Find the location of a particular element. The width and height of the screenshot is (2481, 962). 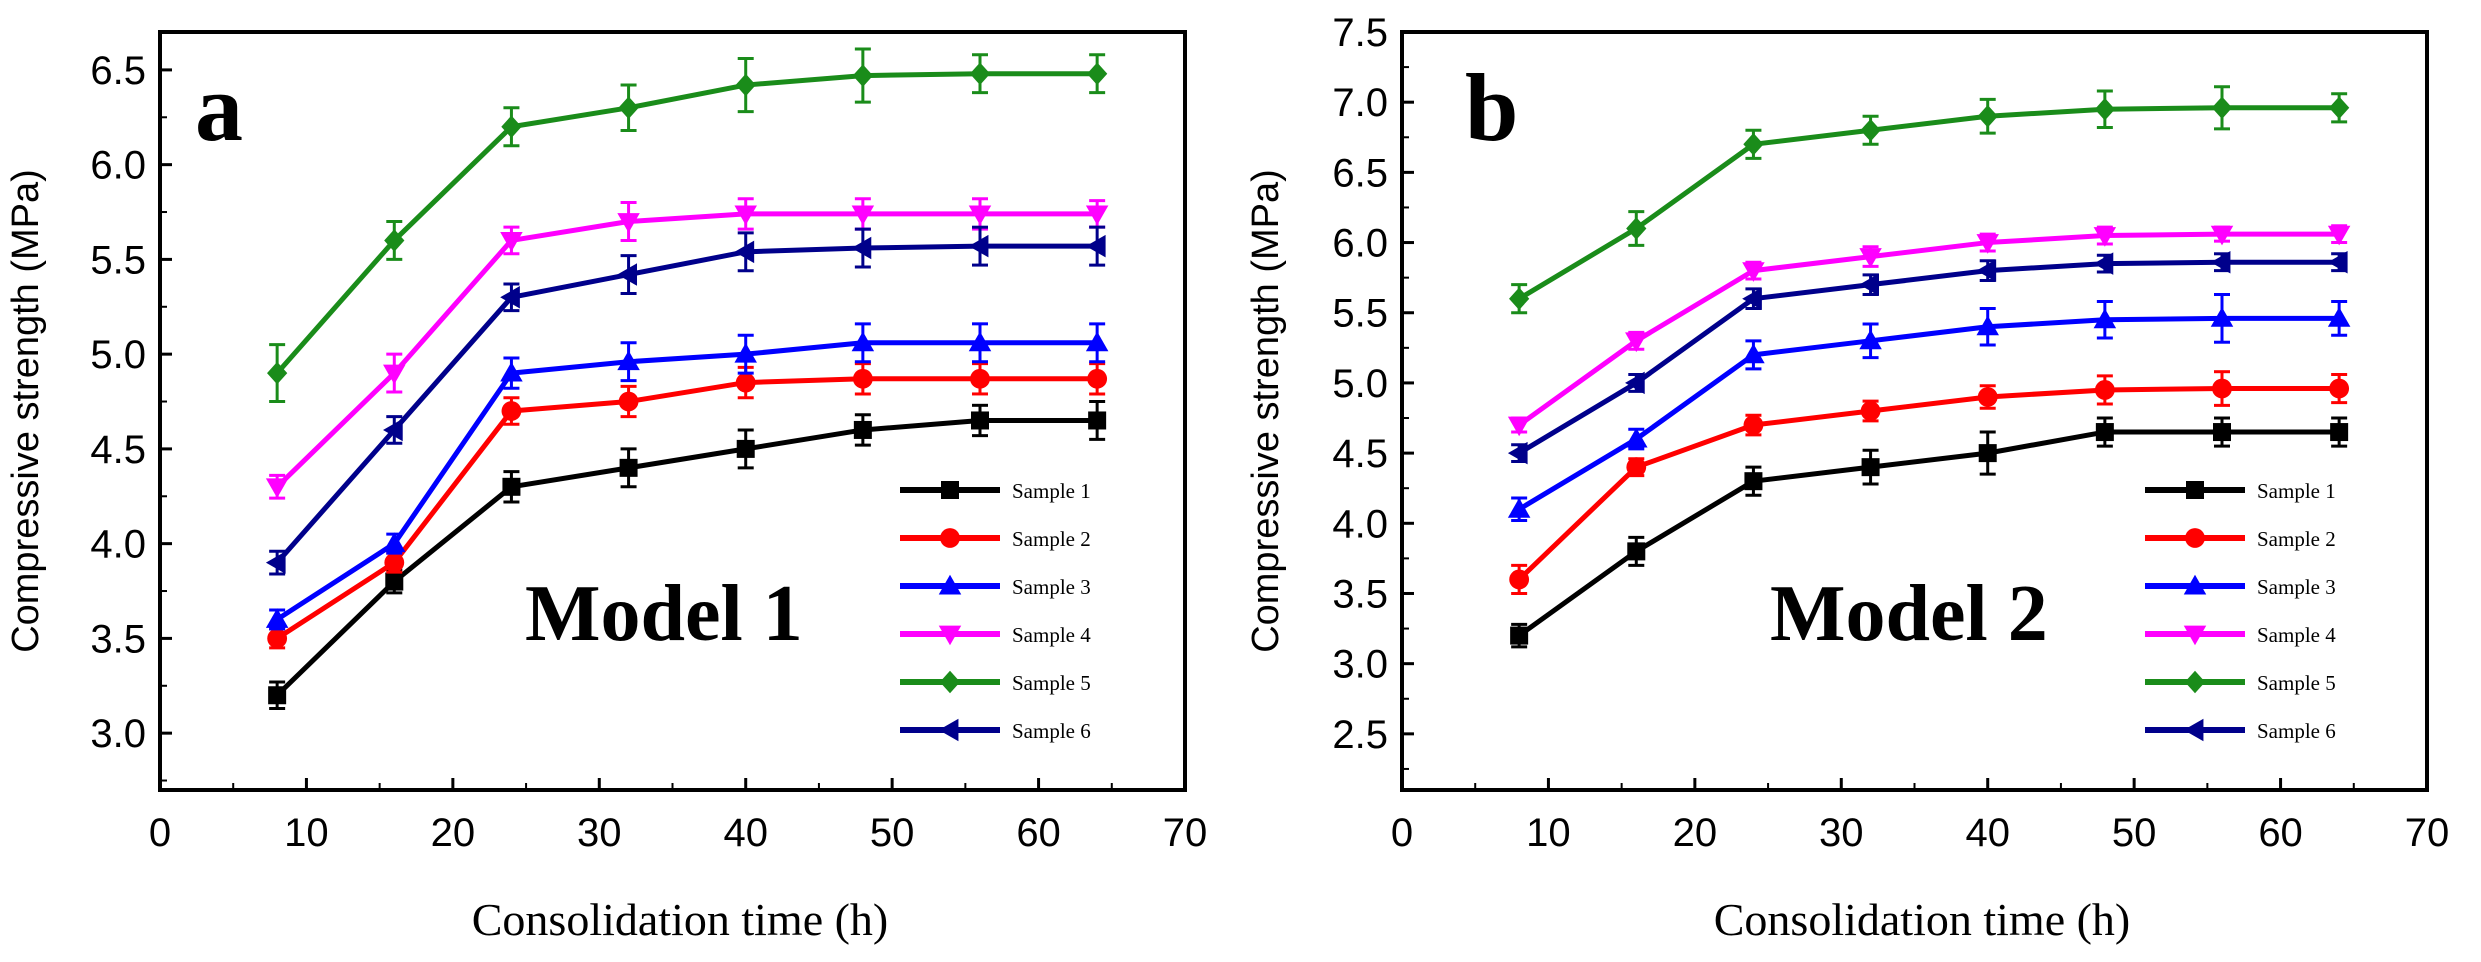

x-tick-label: 30 is located at coordinates (1841, 833).